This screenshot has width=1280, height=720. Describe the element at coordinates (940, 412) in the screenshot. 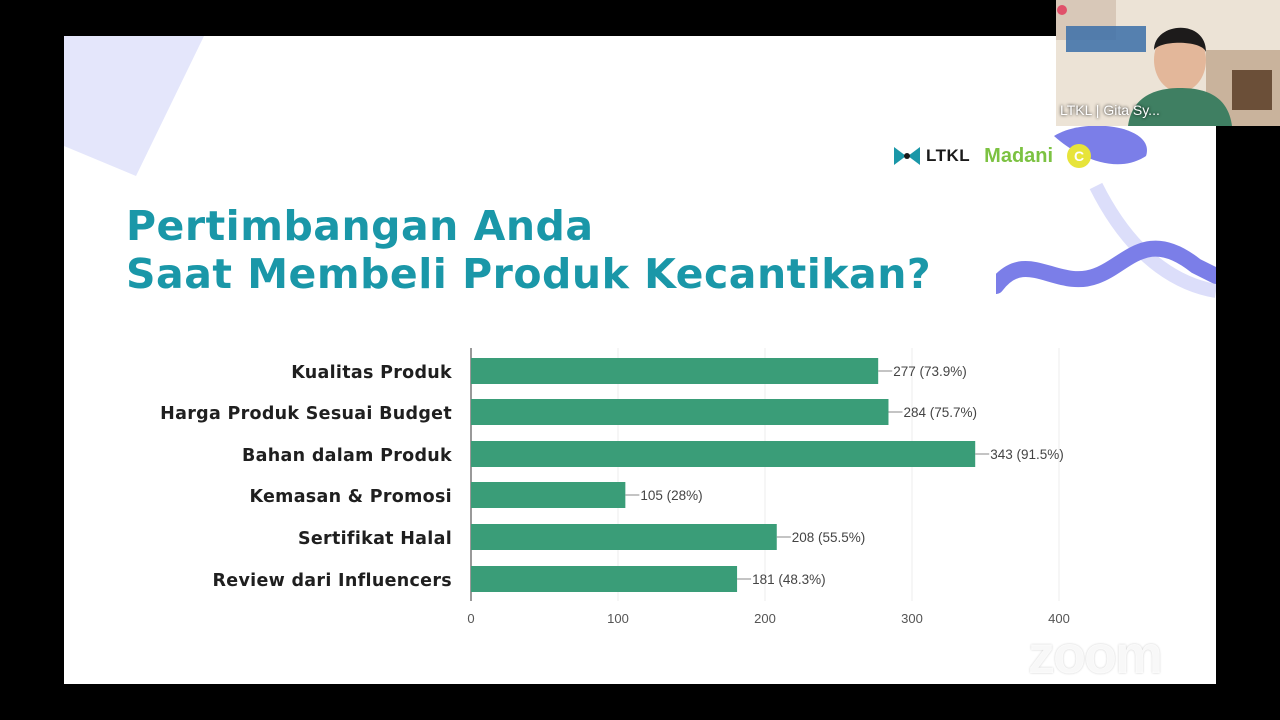

I see `data-label: 284 (75.7%)` at that location.